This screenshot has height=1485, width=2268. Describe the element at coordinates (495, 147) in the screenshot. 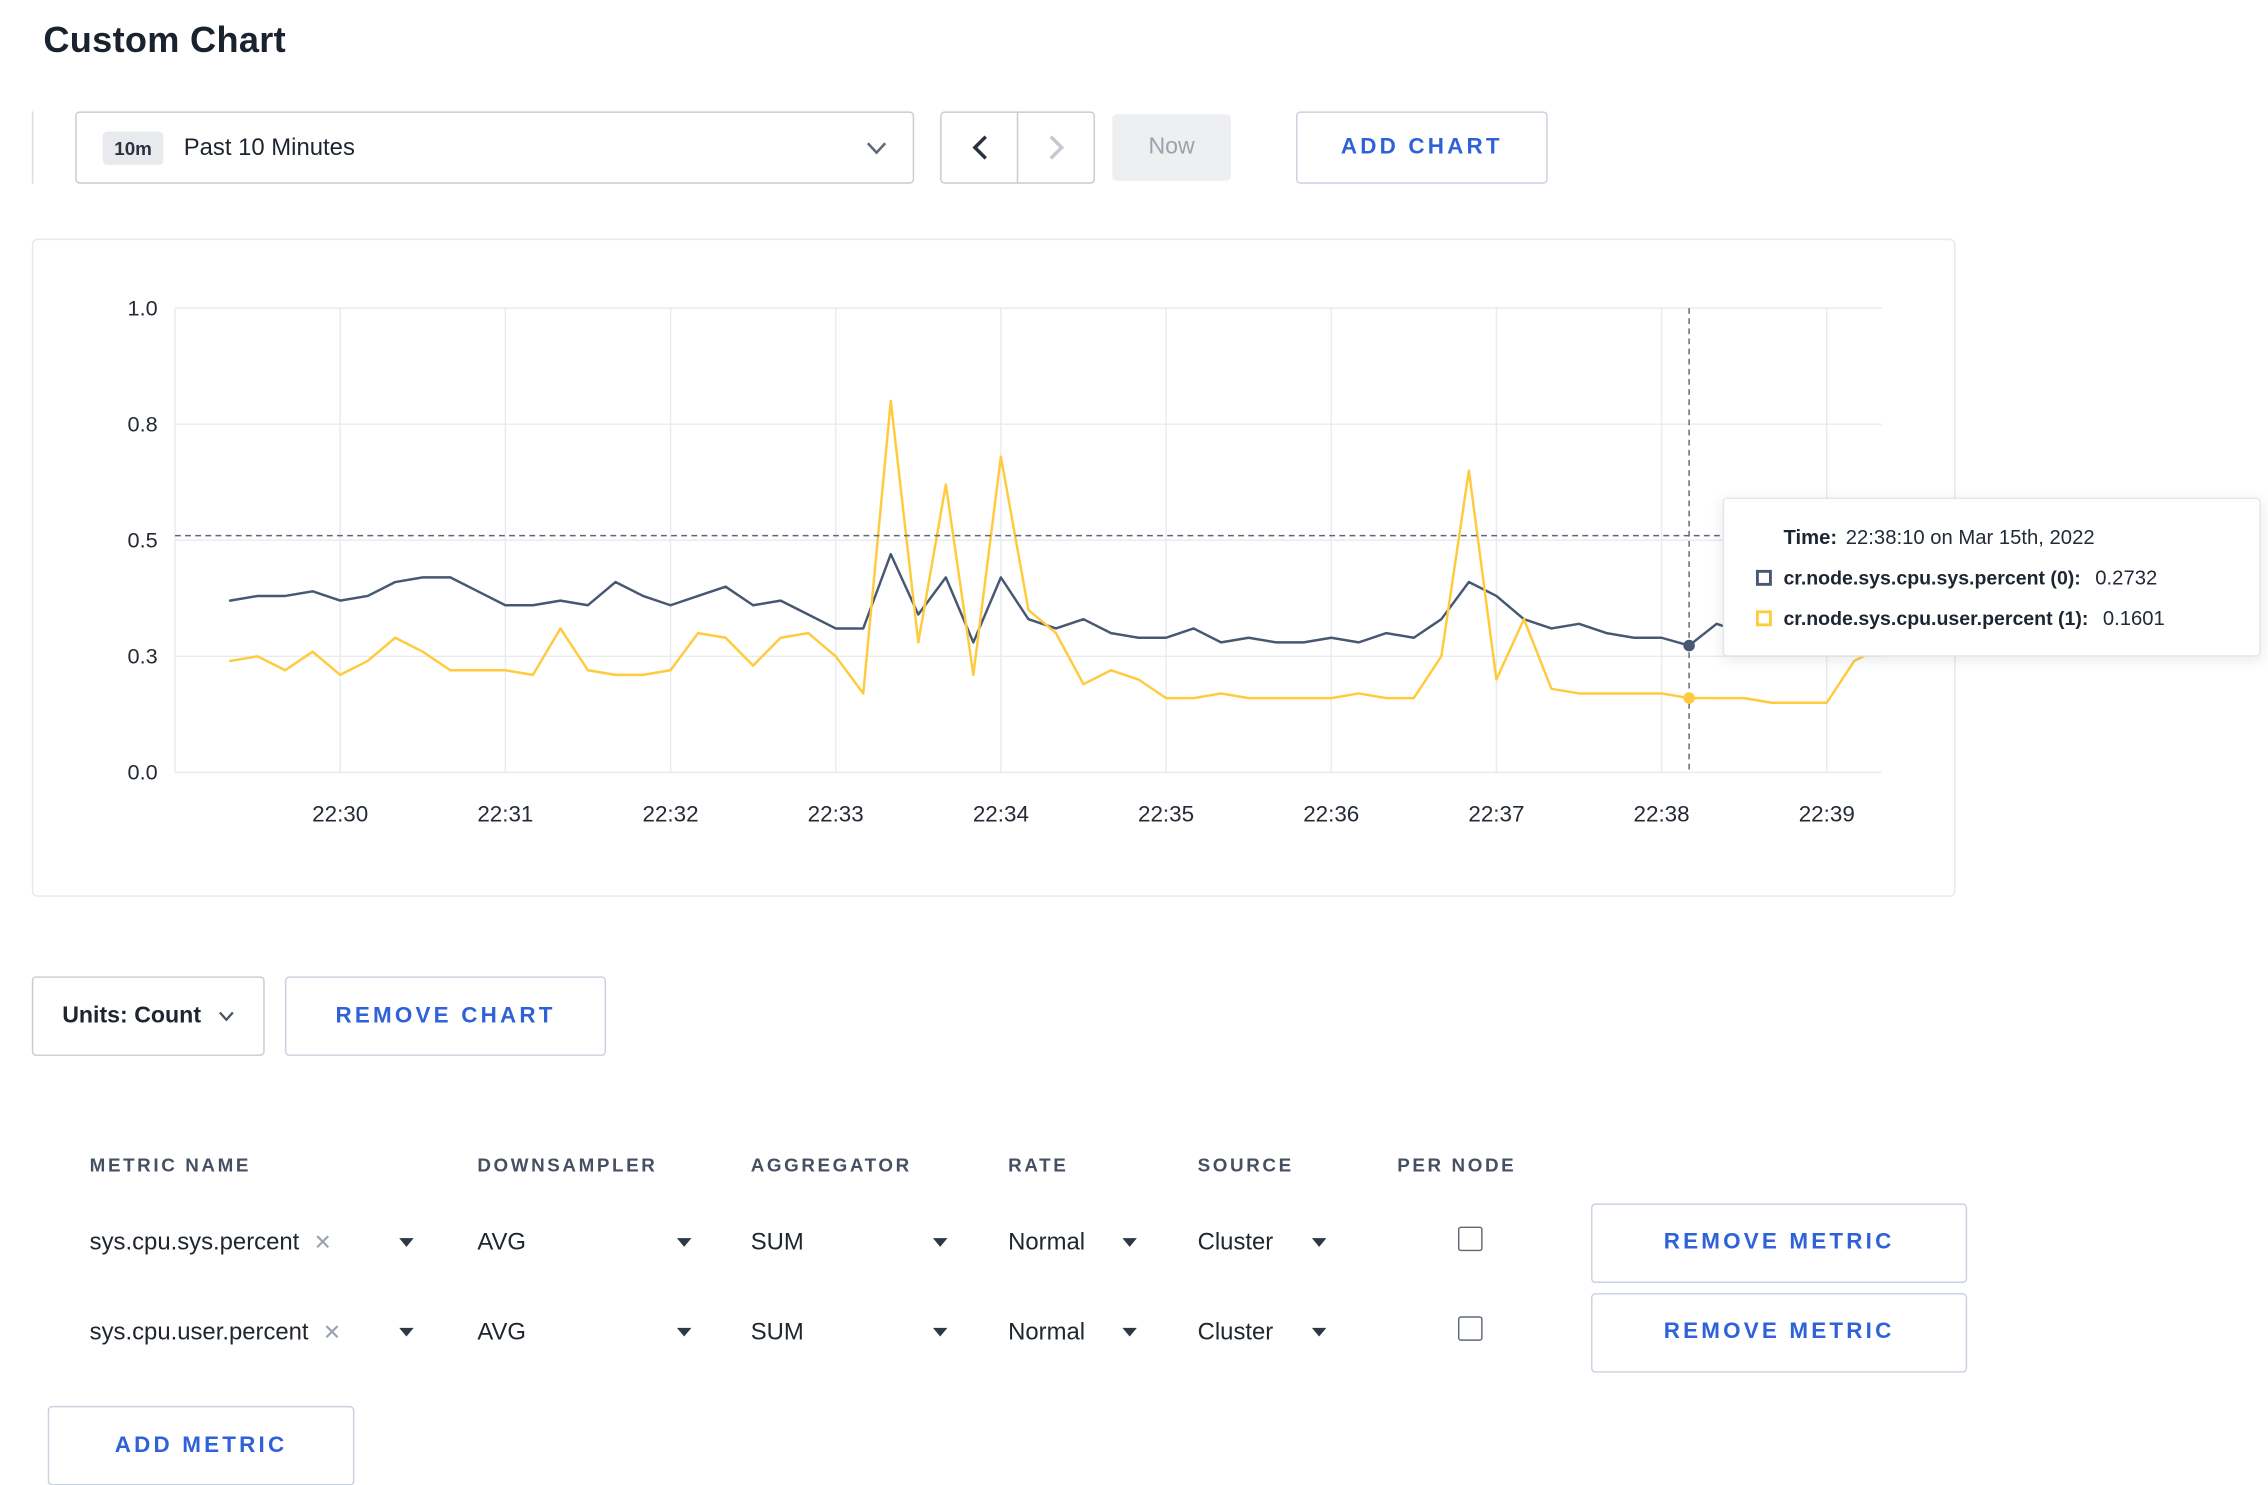

I see `time-range-select: 10m Past 10 Minutes` at that location.